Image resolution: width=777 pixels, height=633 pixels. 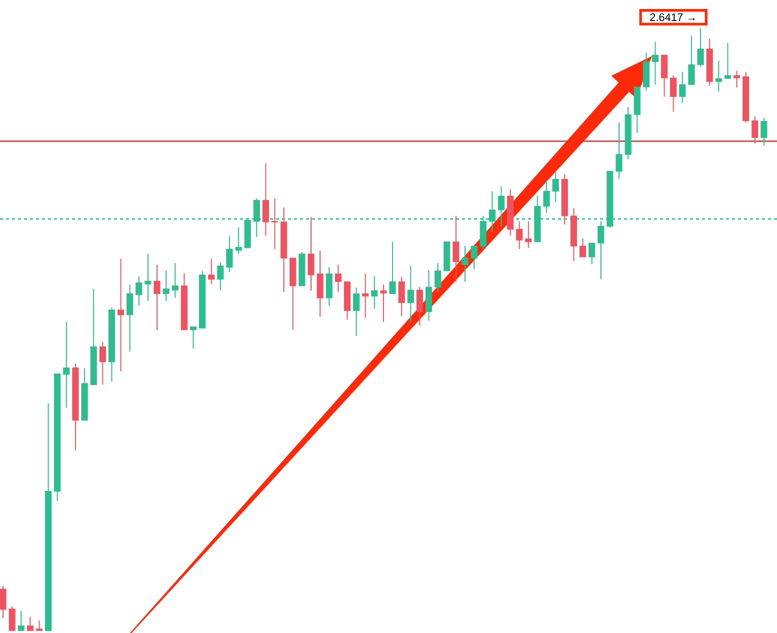 I want to click on text: 2.6417 →, so click(x=672, y=17).